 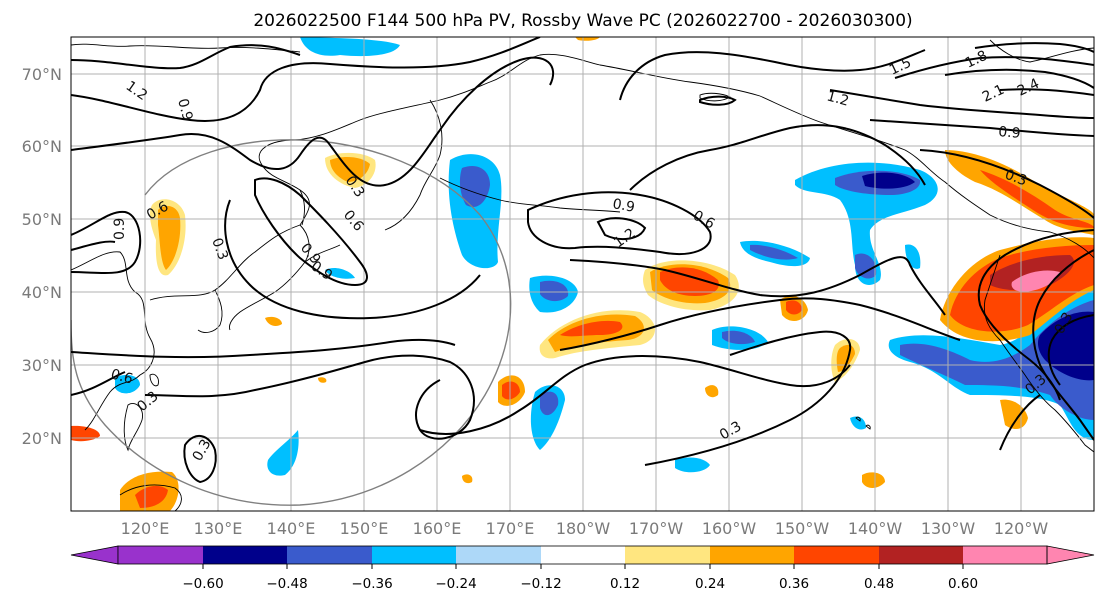 What do you see at coordinates (455, 584) in the screenshot?
I see `colorbar-tick-label: −0.24` at bounding box center [455, 584].